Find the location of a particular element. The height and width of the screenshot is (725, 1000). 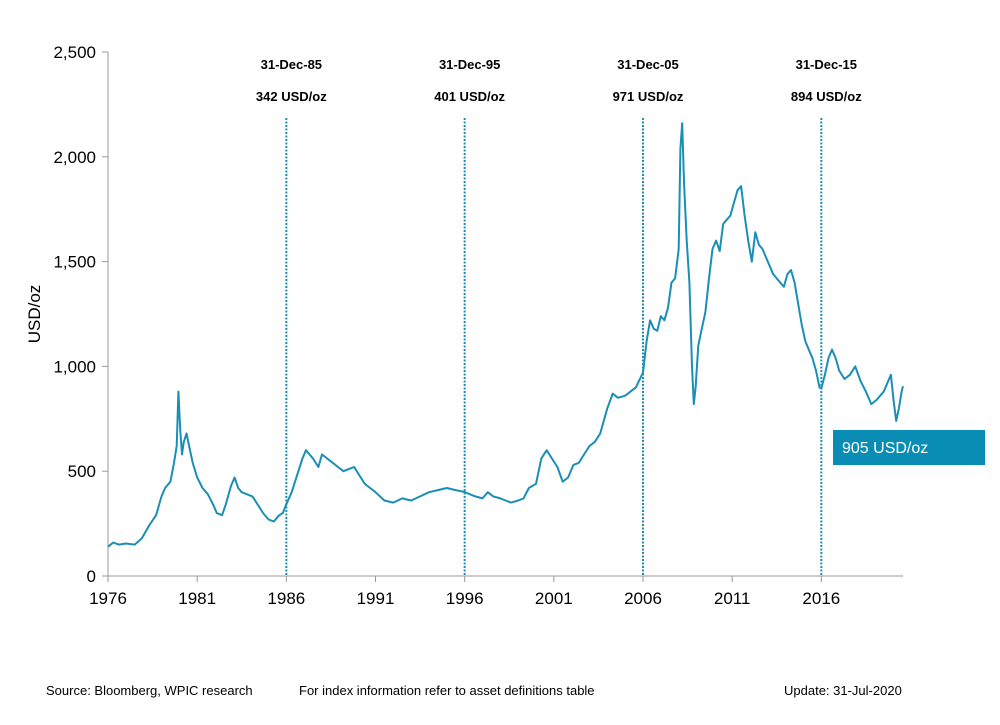

source-note: Source: Bloomberg, WPIC research is located at coordinates (149, 690).